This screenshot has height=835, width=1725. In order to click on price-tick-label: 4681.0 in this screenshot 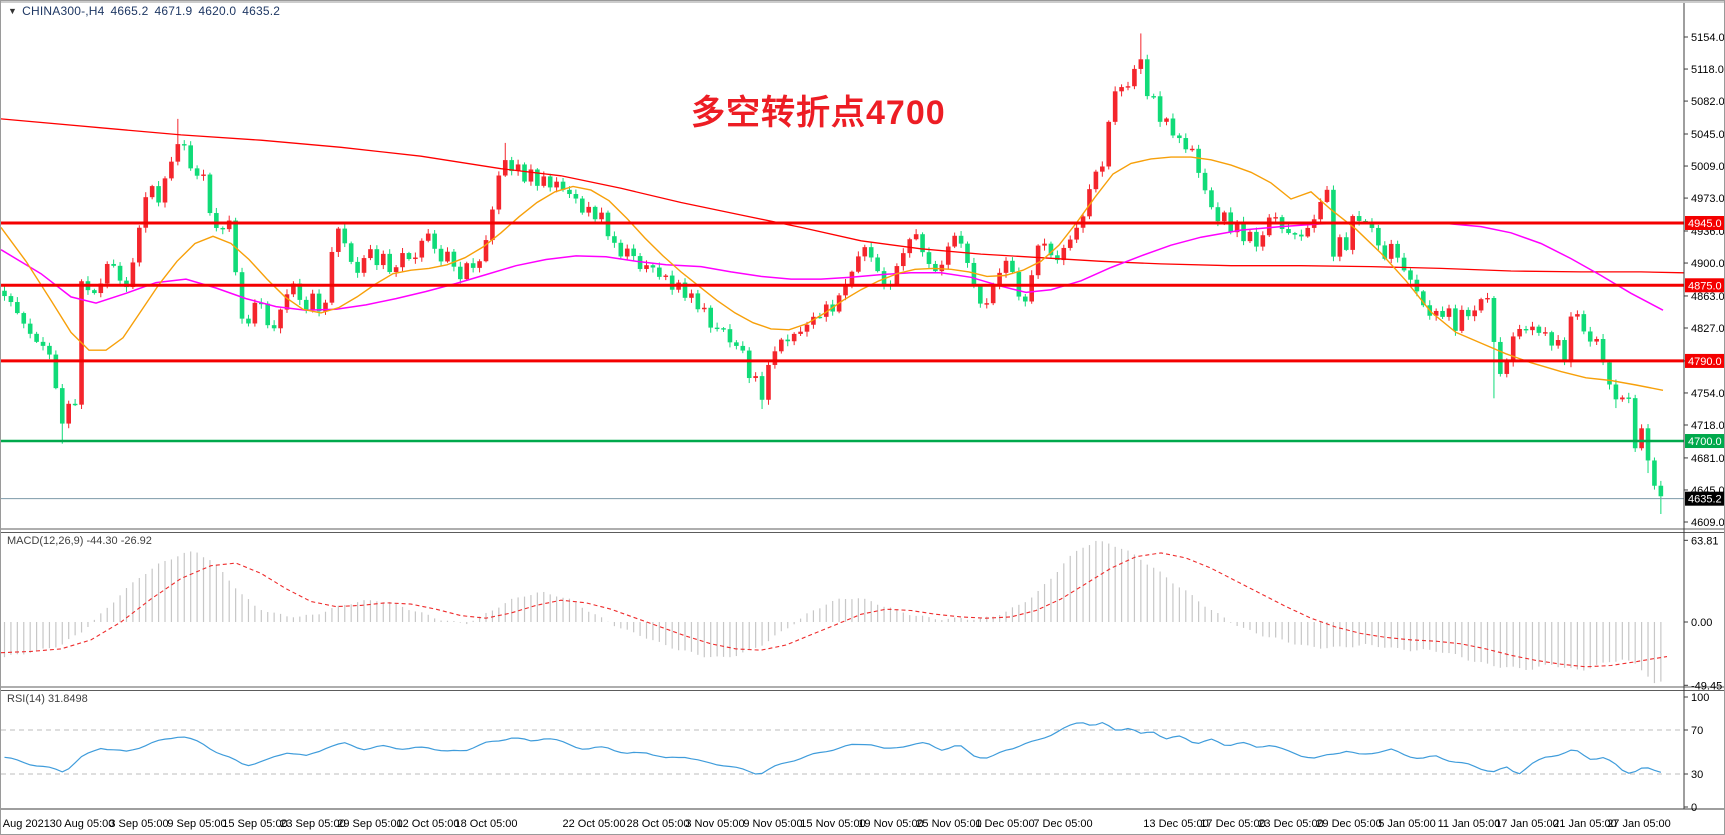, I will do `click(1708, 459)`.